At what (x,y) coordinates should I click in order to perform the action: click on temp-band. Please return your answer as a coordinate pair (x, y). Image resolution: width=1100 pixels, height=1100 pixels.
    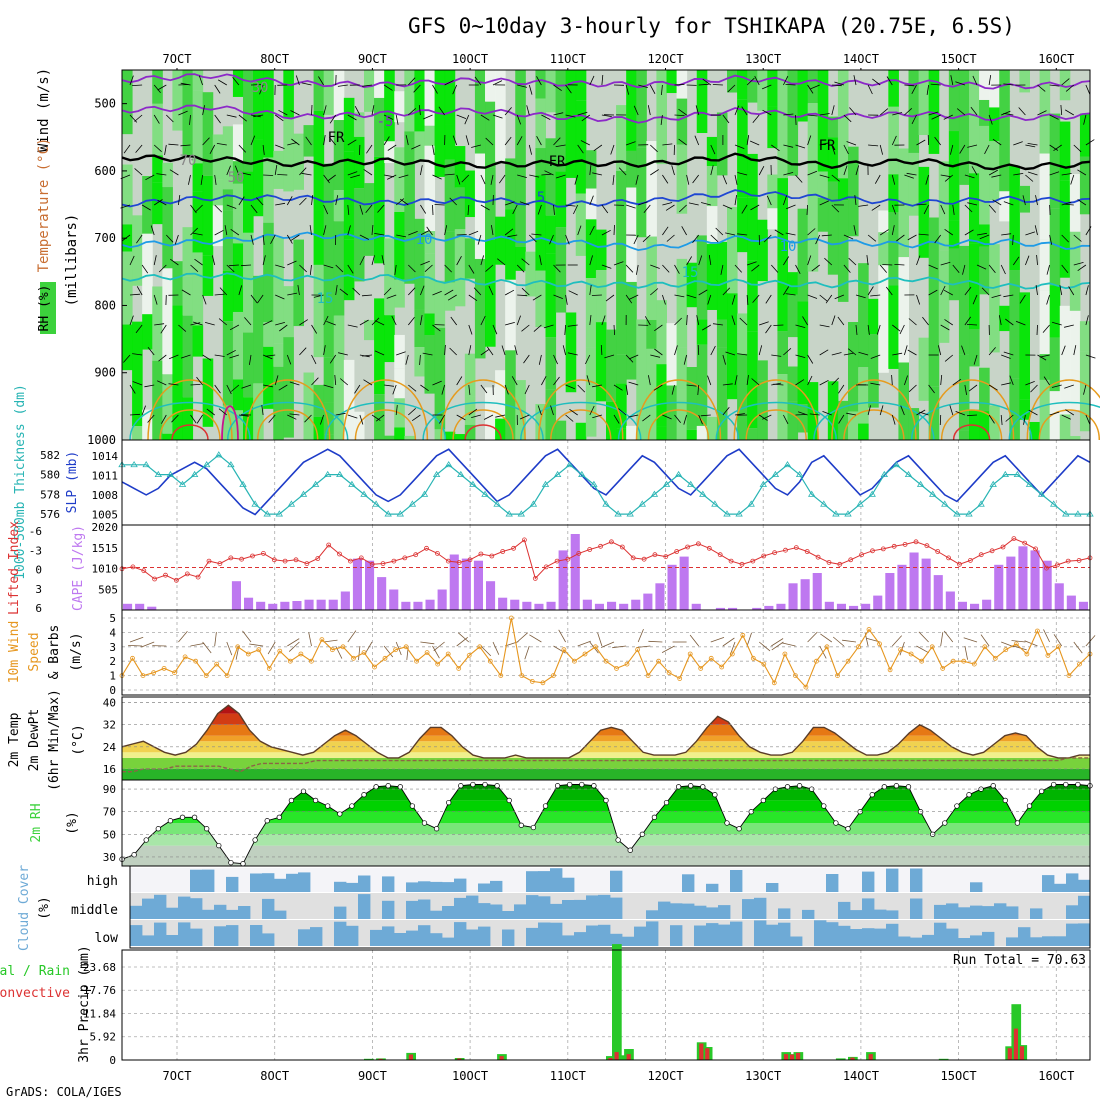
    Looking at the image, I should click on (606, 763).